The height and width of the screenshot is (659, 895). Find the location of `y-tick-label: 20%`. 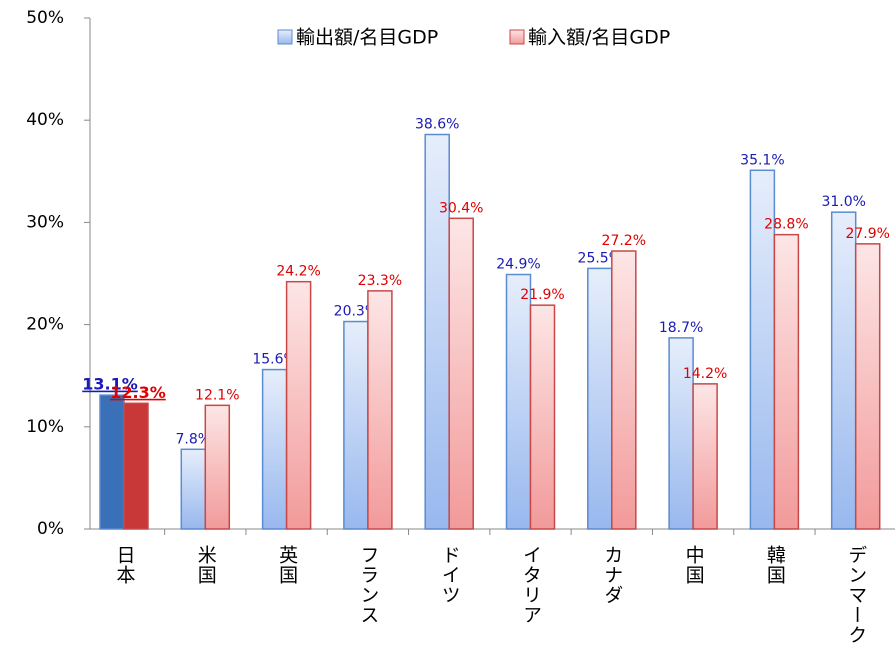

y-tick-label: 20% is located at coordinates (45, 325).